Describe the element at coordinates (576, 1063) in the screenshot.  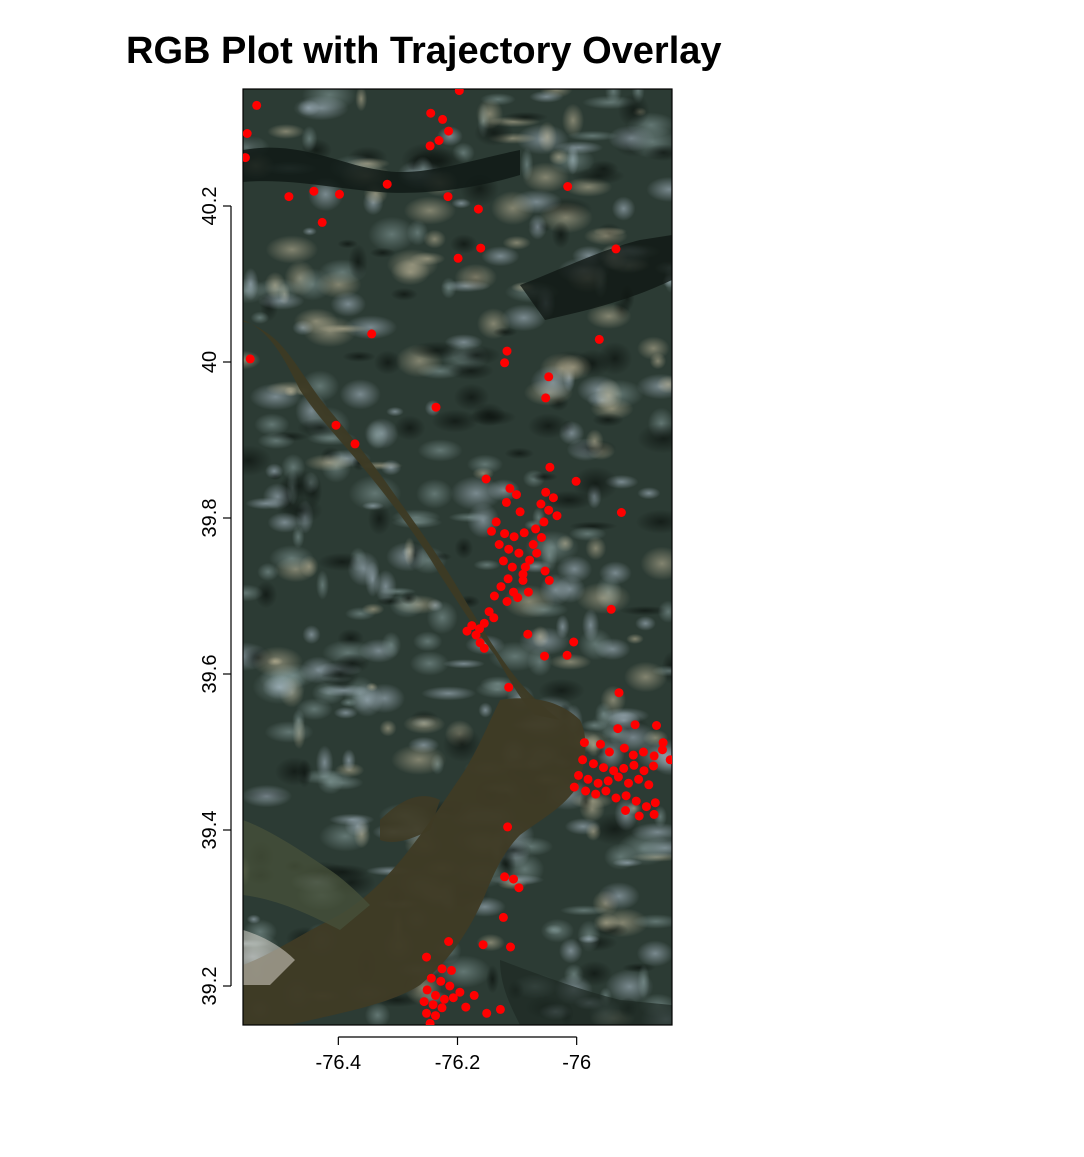
I see `x-tick-label: -76` at that location.